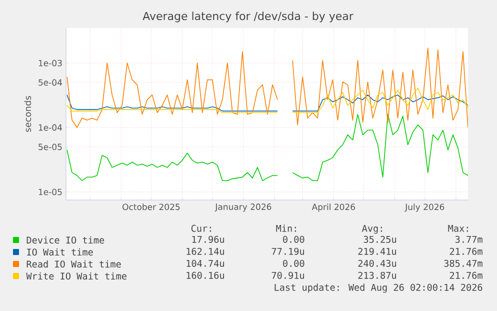 Image resolution: width=497 pixels, height=311 pixels. Describe the element at coordinates (50, 192) in the screenshot. I see `y-tick-label: 1e-05` at that location.